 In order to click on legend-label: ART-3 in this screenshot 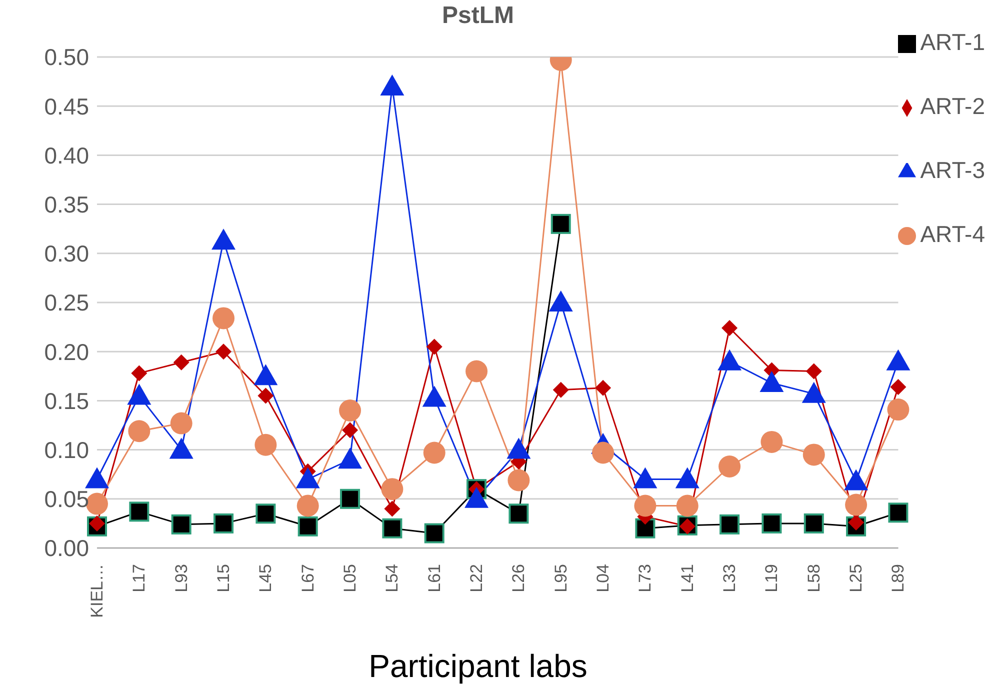, I will do `click(952, 170)`.